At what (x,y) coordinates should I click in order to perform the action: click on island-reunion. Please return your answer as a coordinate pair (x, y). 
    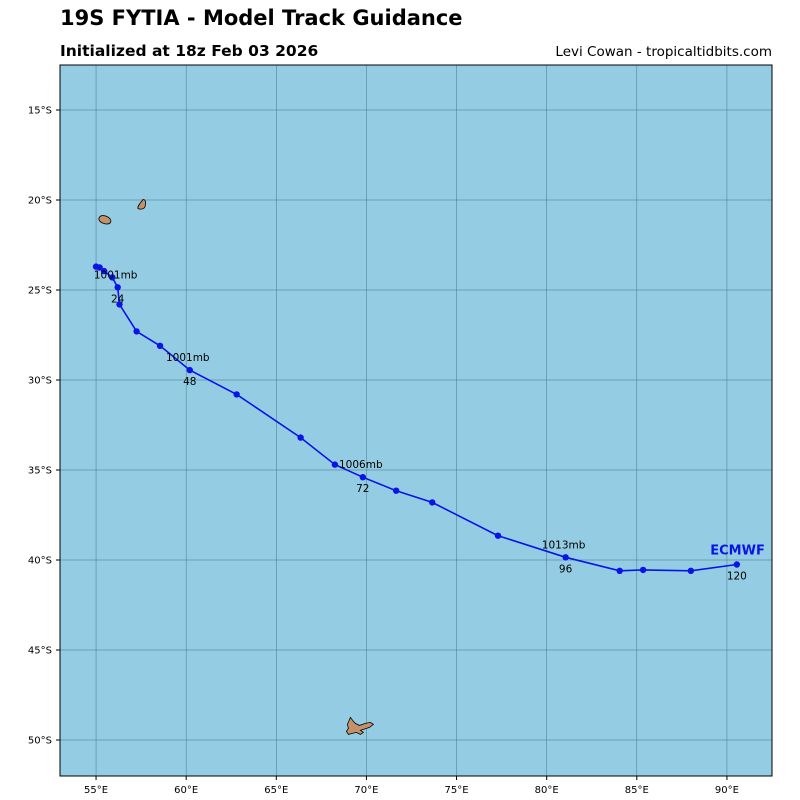
    Looking at the image, I should click on (105, 220).